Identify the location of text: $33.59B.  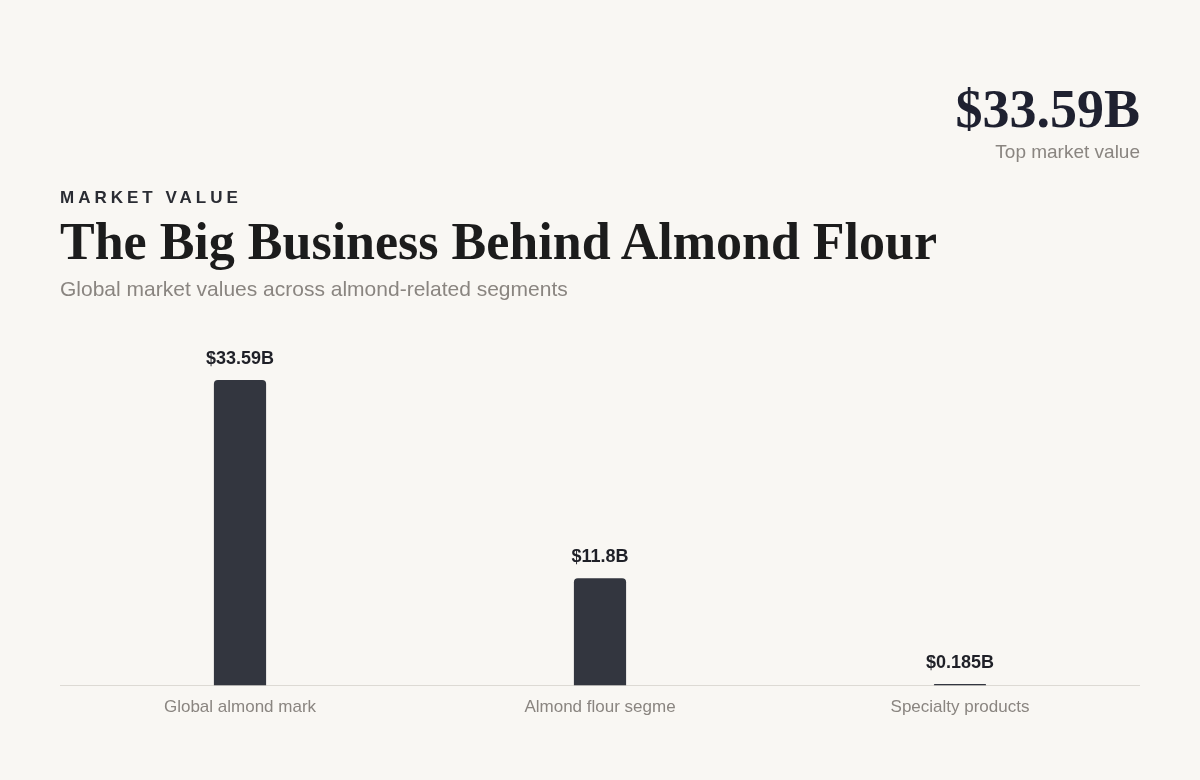
(1047, 109).